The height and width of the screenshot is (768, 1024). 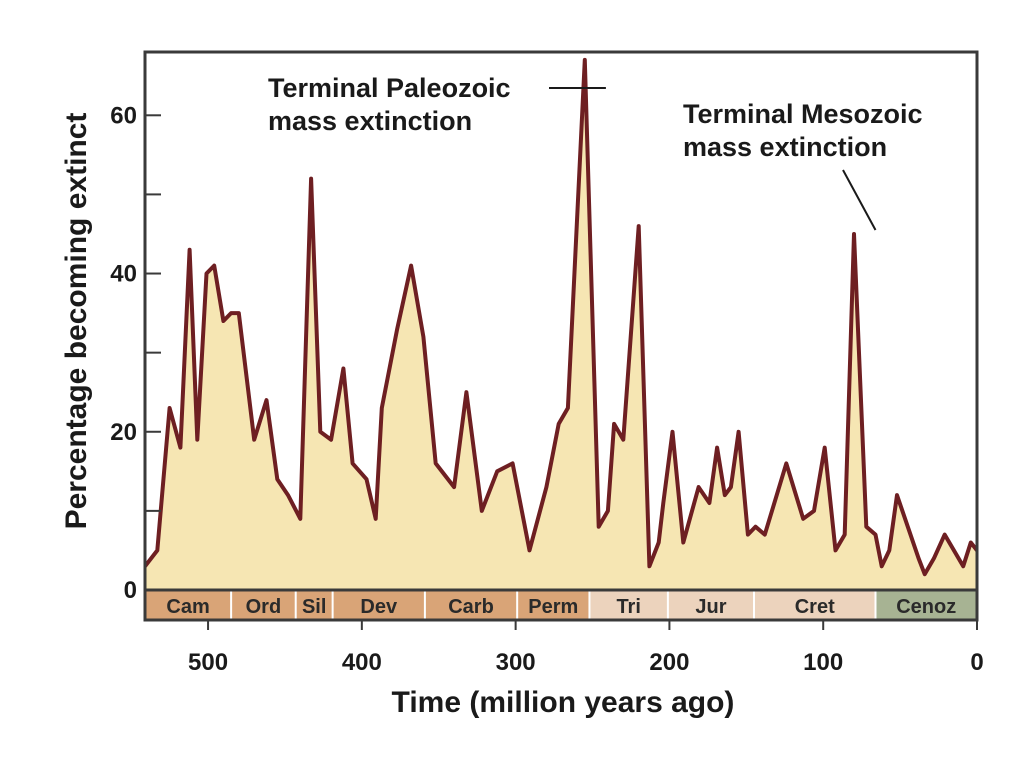 What do you see at coordinates (563, 702) in the screenshot?
I see `x-axis-title: Time (million years ago)` at bounding box center [563, 702].